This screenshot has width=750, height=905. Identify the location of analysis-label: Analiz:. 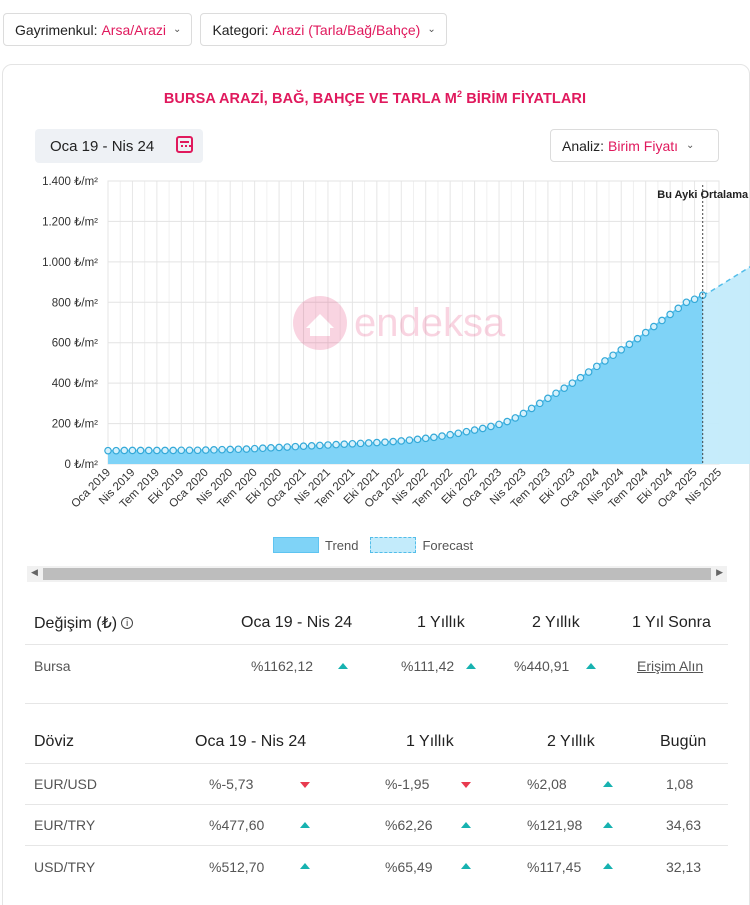
(583, 145).